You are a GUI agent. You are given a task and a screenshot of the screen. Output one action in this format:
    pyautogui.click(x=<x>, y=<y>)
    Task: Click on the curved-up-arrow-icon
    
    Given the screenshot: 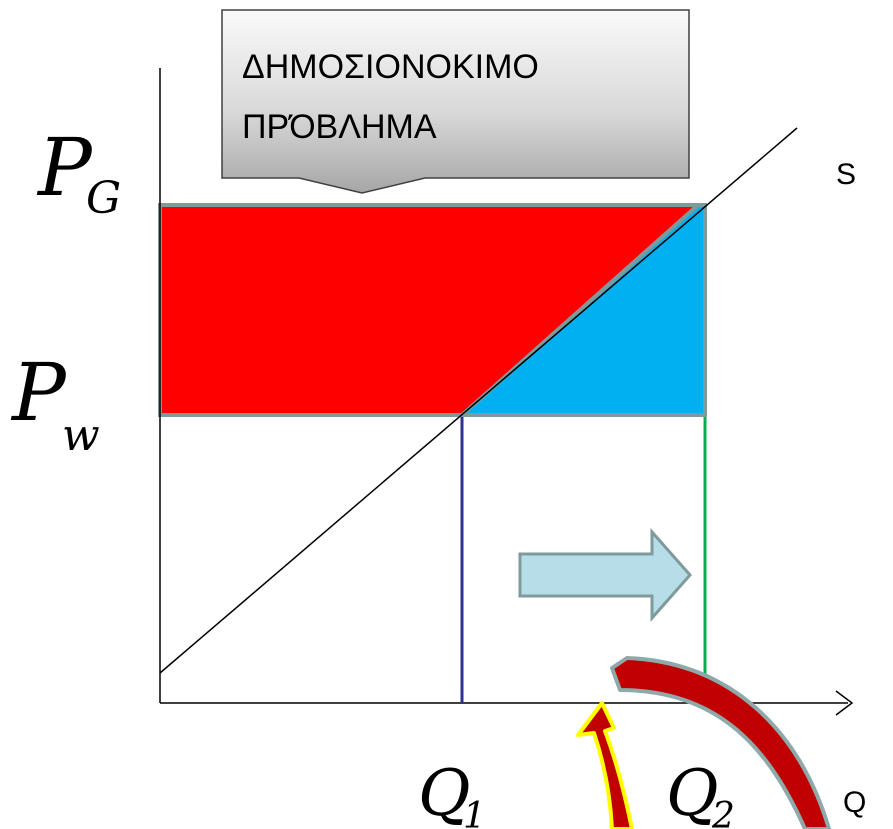 What is the action you would take?
    pyautogui.click(x=605, y=765)
    